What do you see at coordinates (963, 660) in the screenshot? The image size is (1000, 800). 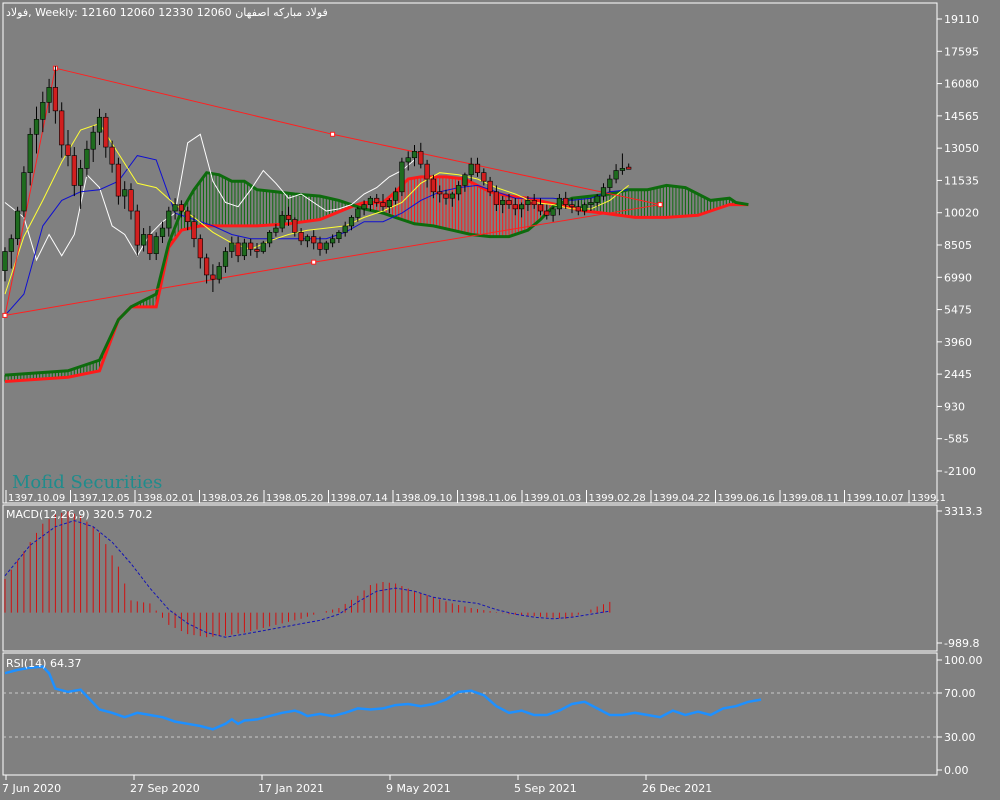 I see `rsi-tick-label: 100.00` at bounding box center [963, 660].